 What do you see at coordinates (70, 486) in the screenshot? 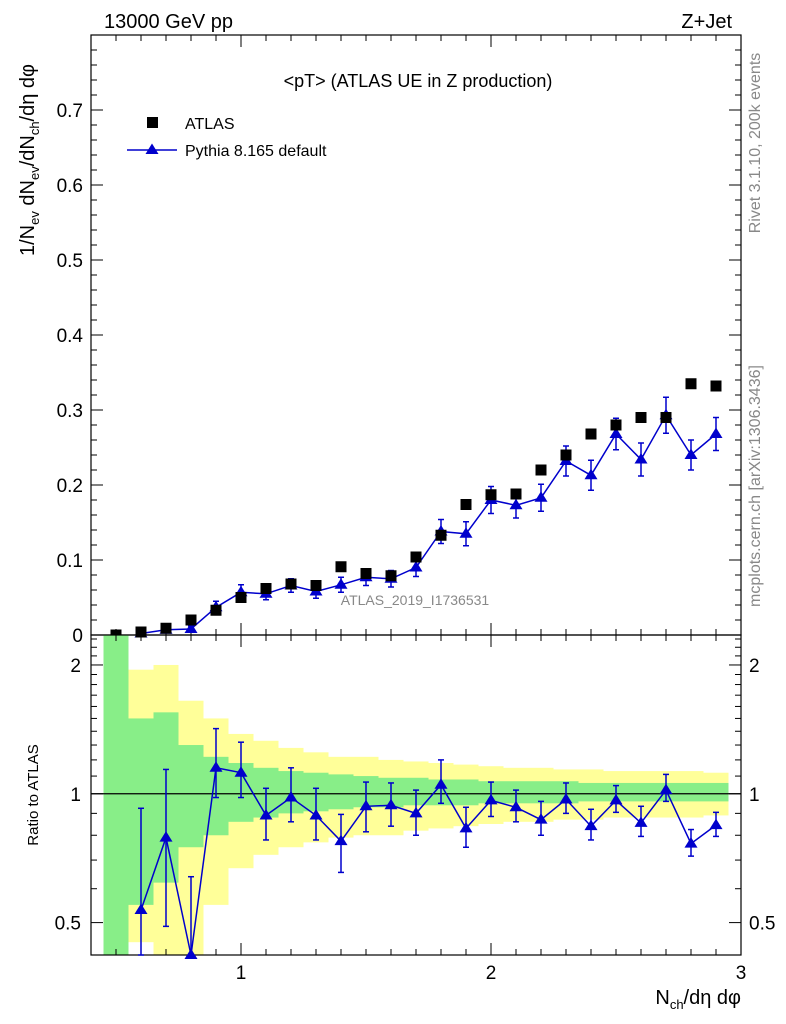
I see `main-y-tick-label: 0.2` at bounding box center [70, 486].